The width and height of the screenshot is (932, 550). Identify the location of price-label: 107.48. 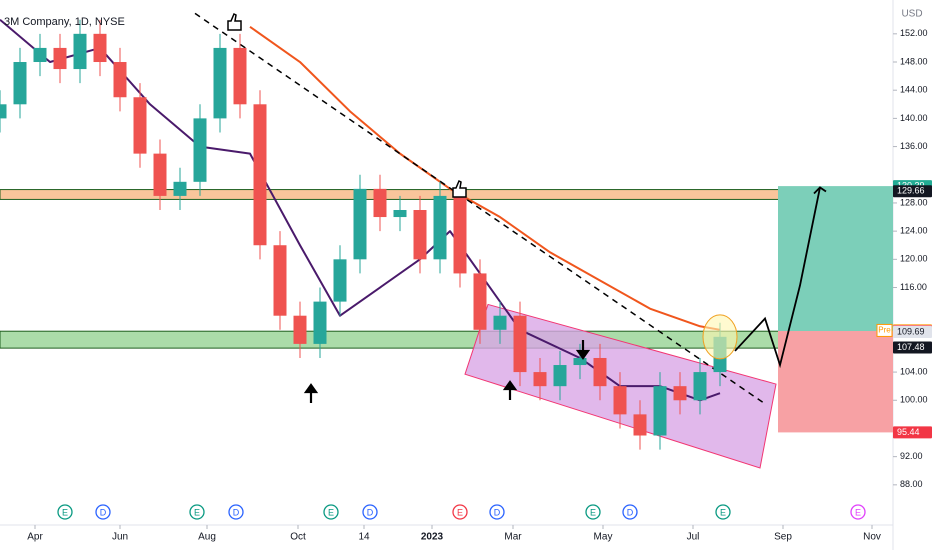
(911, 347).